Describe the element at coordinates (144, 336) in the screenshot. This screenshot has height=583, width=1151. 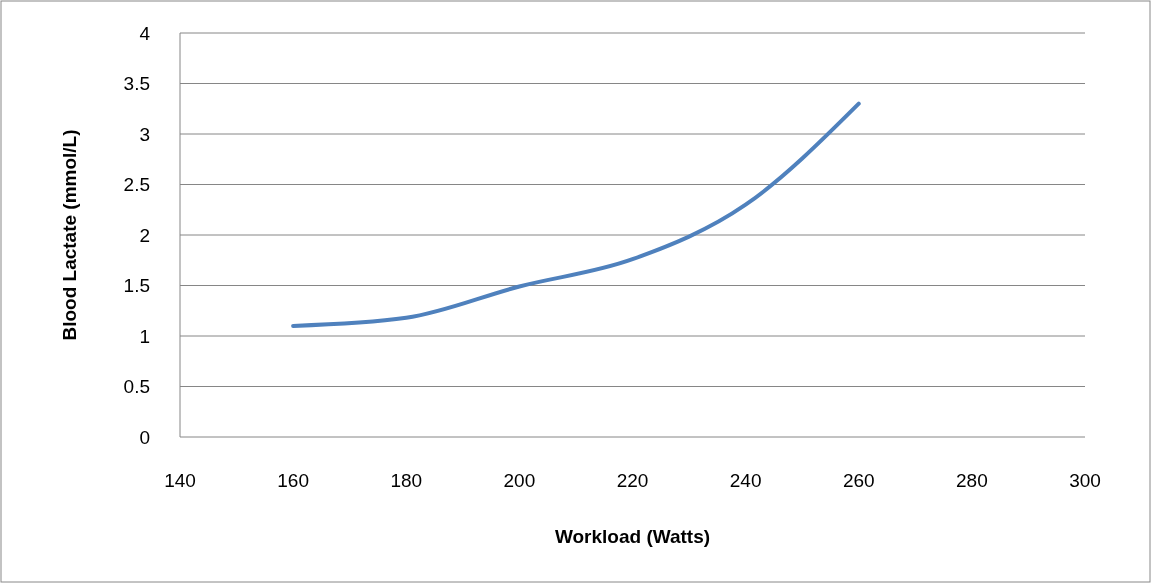
I see `y-tick-label: 1` at that location.